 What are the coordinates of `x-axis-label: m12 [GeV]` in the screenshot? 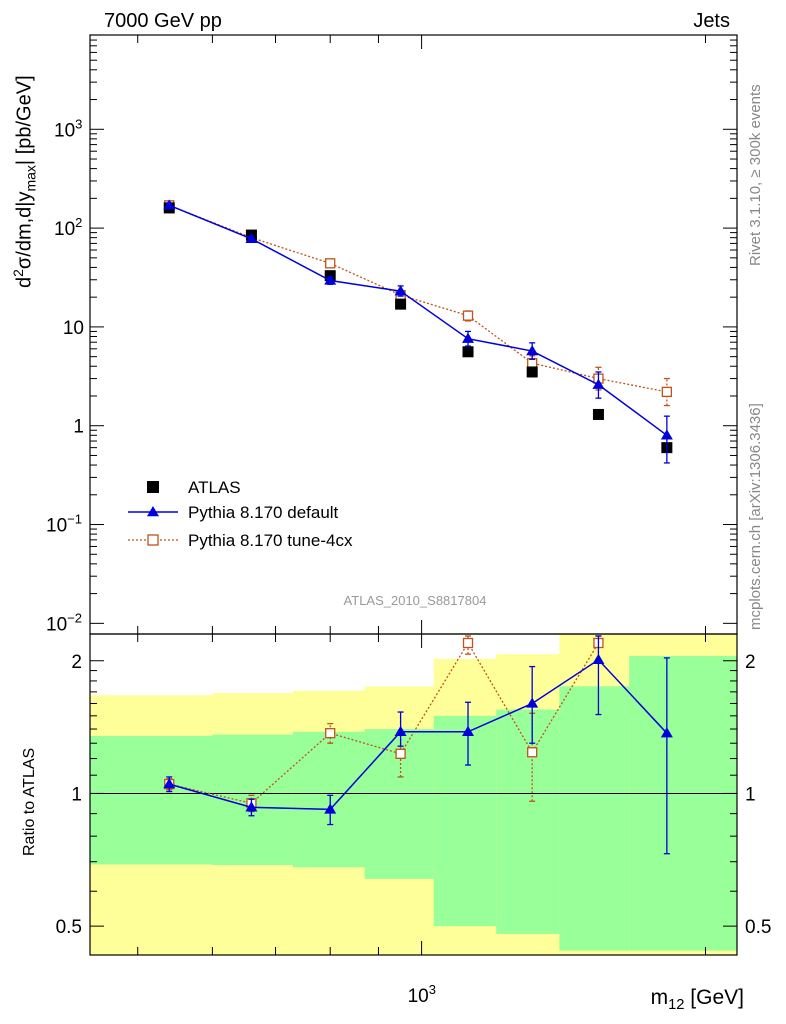 It's located at (697, 1000).